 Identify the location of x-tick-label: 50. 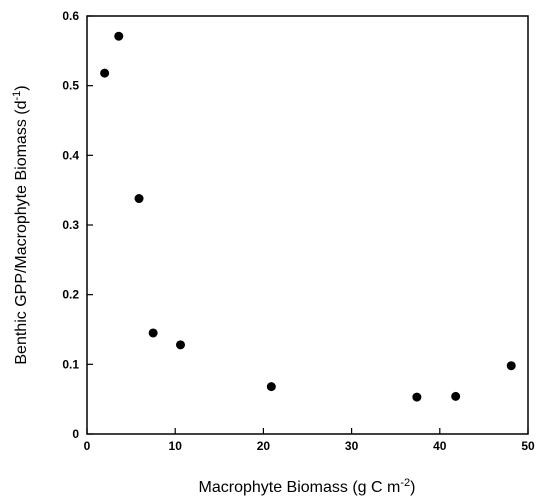
(528, 446).